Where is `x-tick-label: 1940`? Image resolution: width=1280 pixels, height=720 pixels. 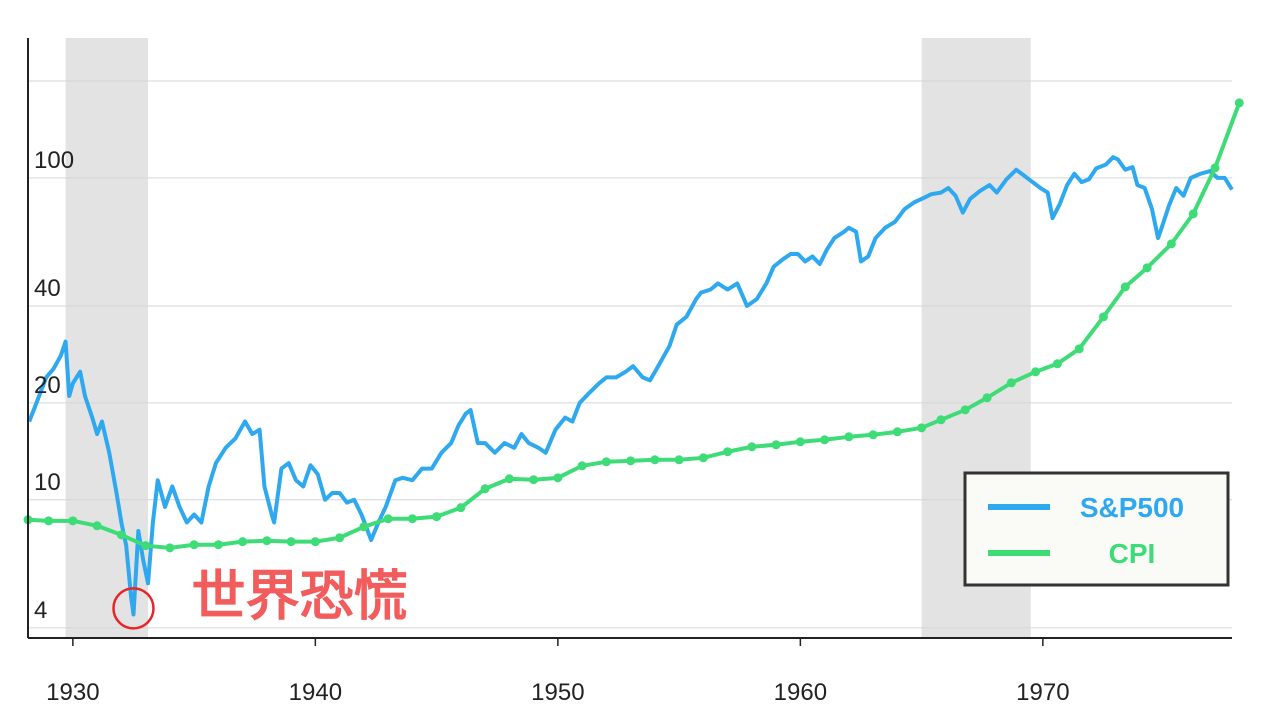 x-tick-label: 1940 is located at coordinates (315, 692).